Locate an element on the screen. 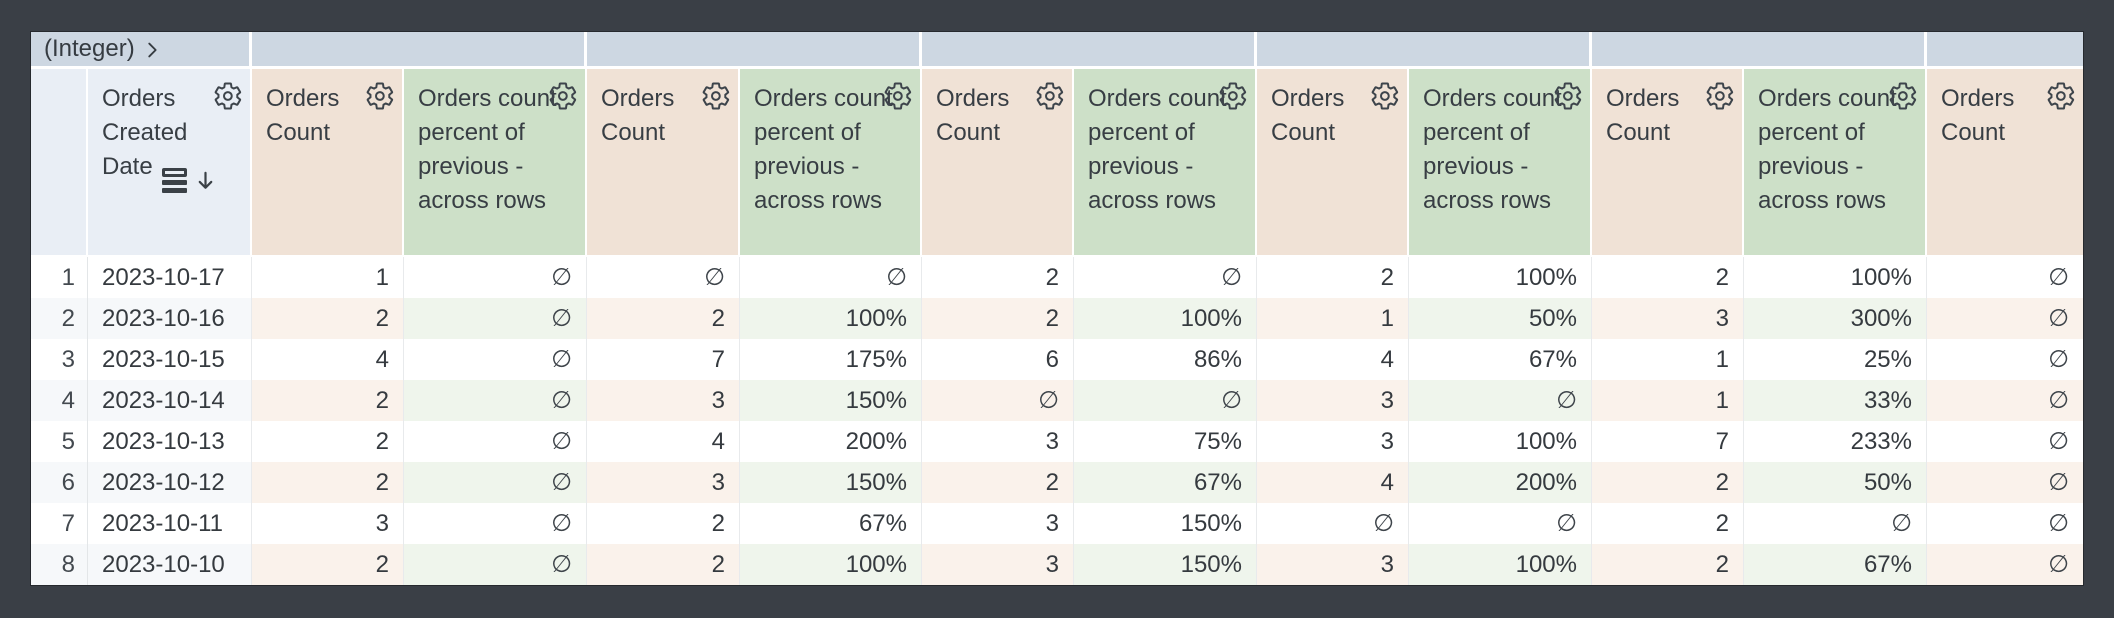  calculation-value-cell: 75% is located at coordinates (1165, 441).